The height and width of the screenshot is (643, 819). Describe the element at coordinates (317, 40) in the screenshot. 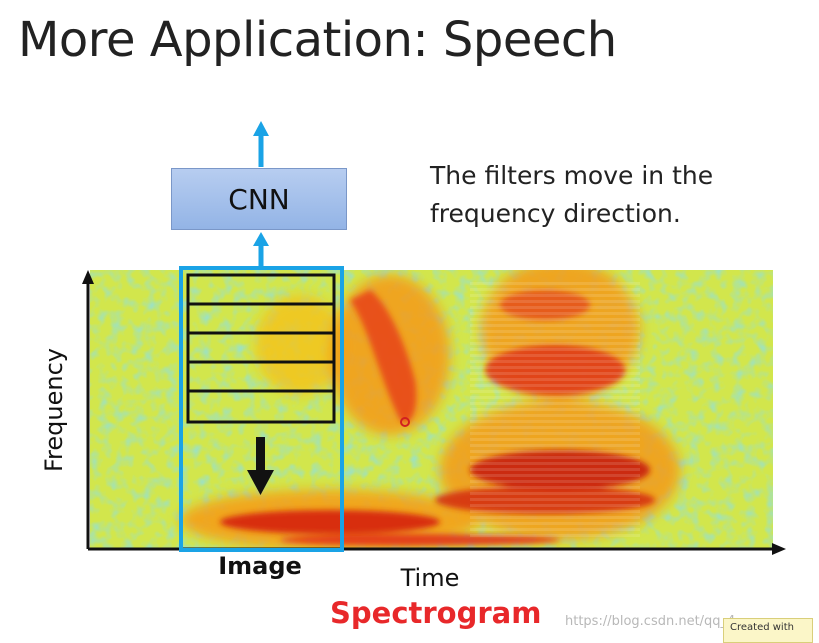

I see `slide-title: More Application: Speech` at that location.